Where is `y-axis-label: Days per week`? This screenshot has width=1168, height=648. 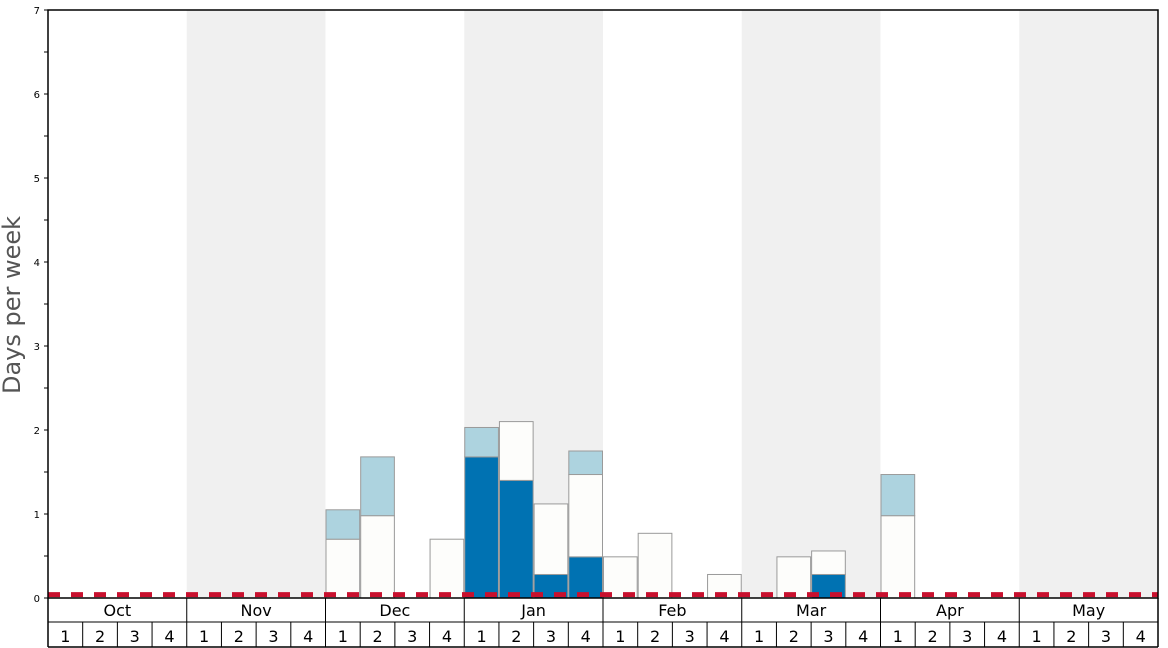
y-axis-label: Days per week is located at coordinates (13, 305).